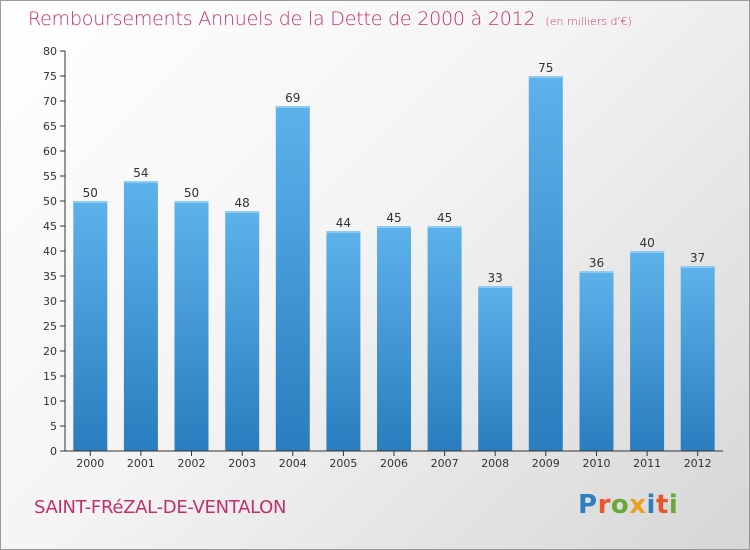 Image resolution: width=750 pixels, height=550 pixels. I want to click on logo-letter: P, so click(588, 505).